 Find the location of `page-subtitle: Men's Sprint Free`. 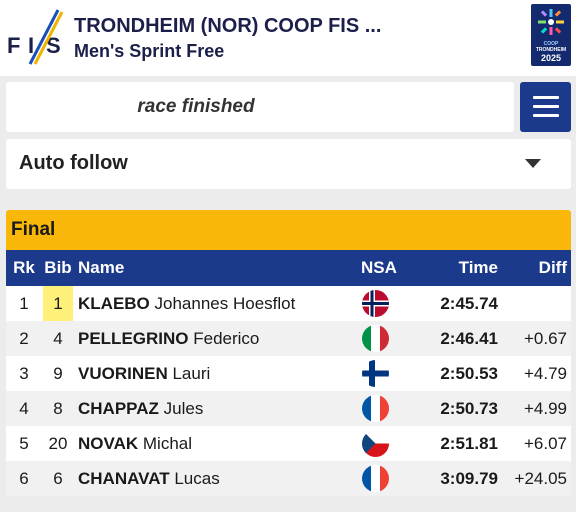

page-subtitle: Men's Sprint Free is located at coordinates (149, 51).